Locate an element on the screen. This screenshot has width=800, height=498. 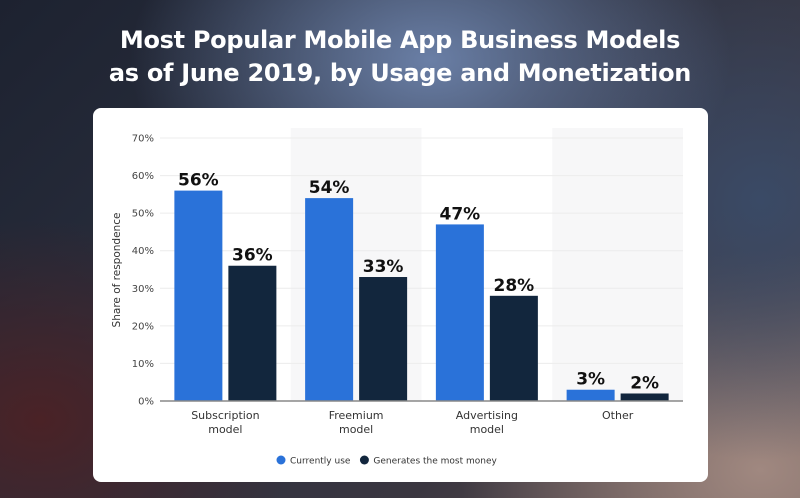
y-tick-label: 20% is located at coordinates (143, 326).